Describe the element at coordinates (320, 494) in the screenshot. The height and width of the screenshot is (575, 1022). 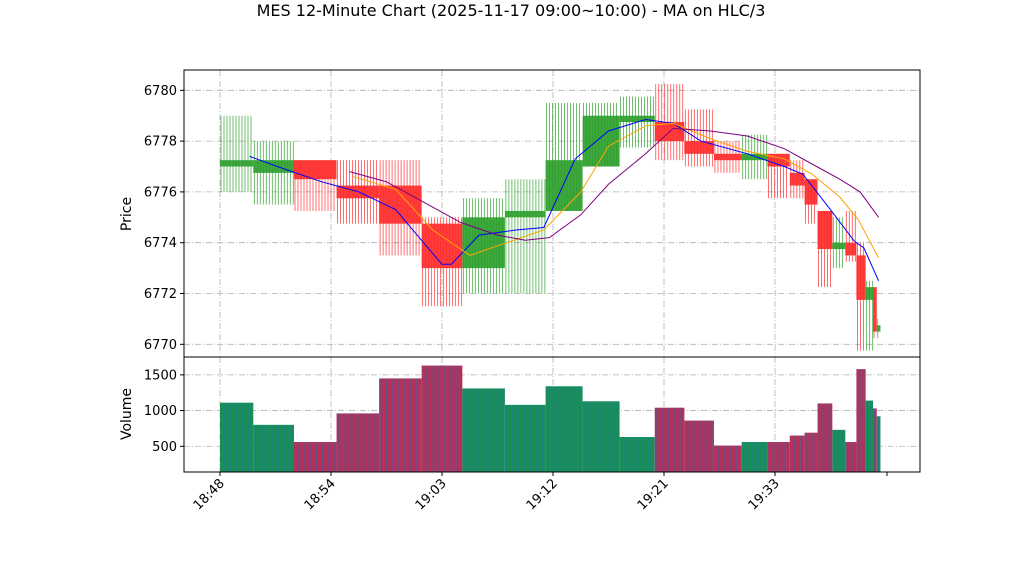
I see `time-tick-label: 18:54` at that location.